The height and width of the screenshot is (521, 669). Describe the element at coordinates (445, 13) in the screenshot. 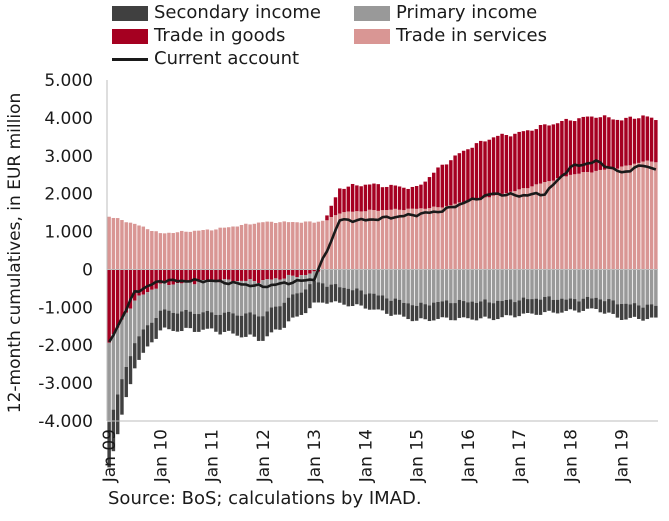

I see `legend-item-primary-income: Primary income` at that location.